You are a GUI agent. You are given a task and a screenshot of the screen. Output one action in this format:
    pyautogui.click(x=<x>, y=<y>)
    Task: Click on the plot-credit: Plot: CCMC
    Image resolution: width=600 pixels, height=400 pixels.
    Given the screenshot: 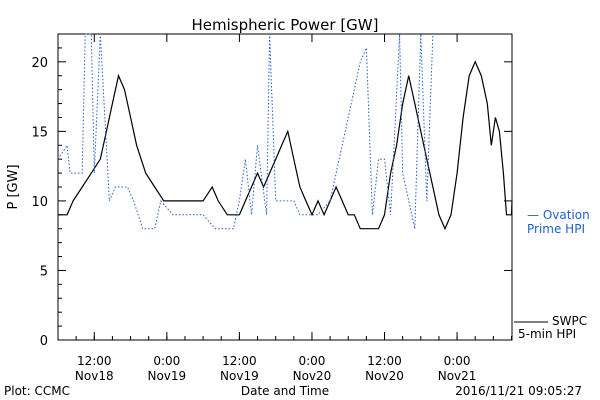 What is the action you would take?
    pyautogui.click(x=37, y=391)
    